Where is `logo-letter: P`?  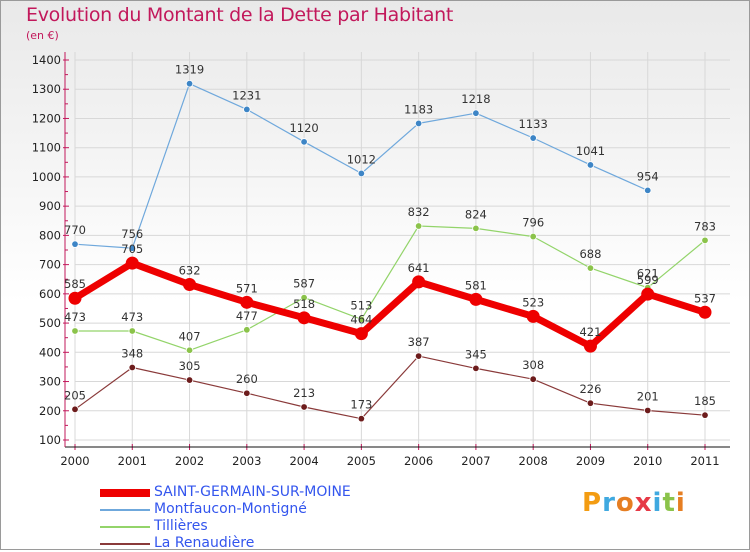
logo-letter: P is located at coordinates (592, 503).